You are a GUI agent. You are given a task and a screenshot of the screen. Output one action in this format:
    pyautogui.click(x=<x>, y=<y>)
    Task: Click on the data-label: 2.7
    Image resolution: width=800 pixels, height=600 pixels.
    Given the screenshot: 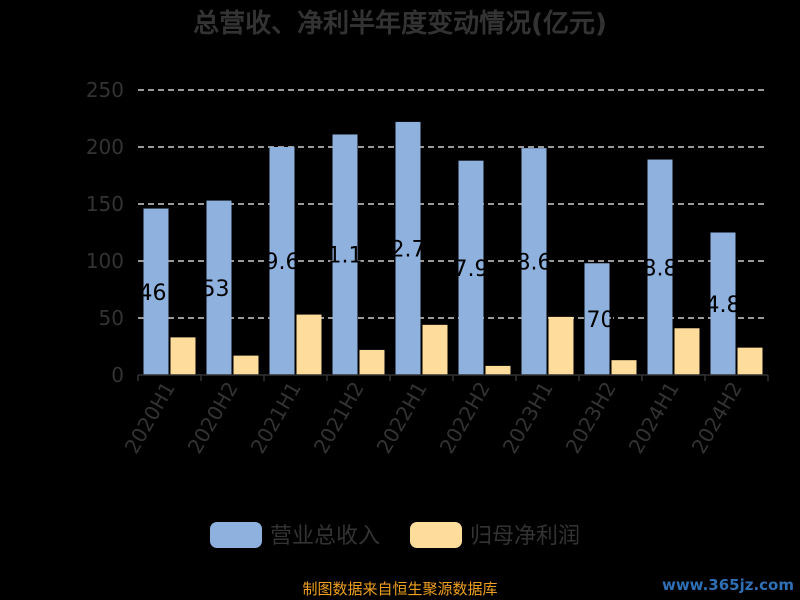 What is the action you would take?
    pyautogui.click(x=408, y=249)
    